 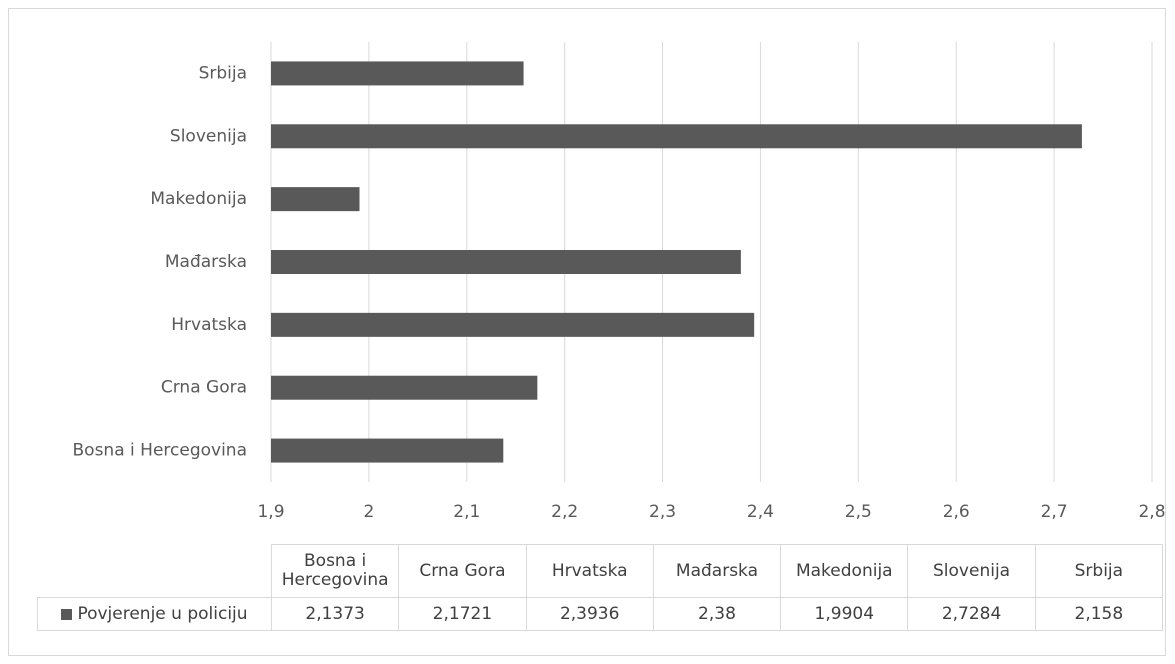 What do you see at coordinates (335, 614) in the screenshot?
I see `table-value-cell: 2,1373` at bounding box center [335, 614].